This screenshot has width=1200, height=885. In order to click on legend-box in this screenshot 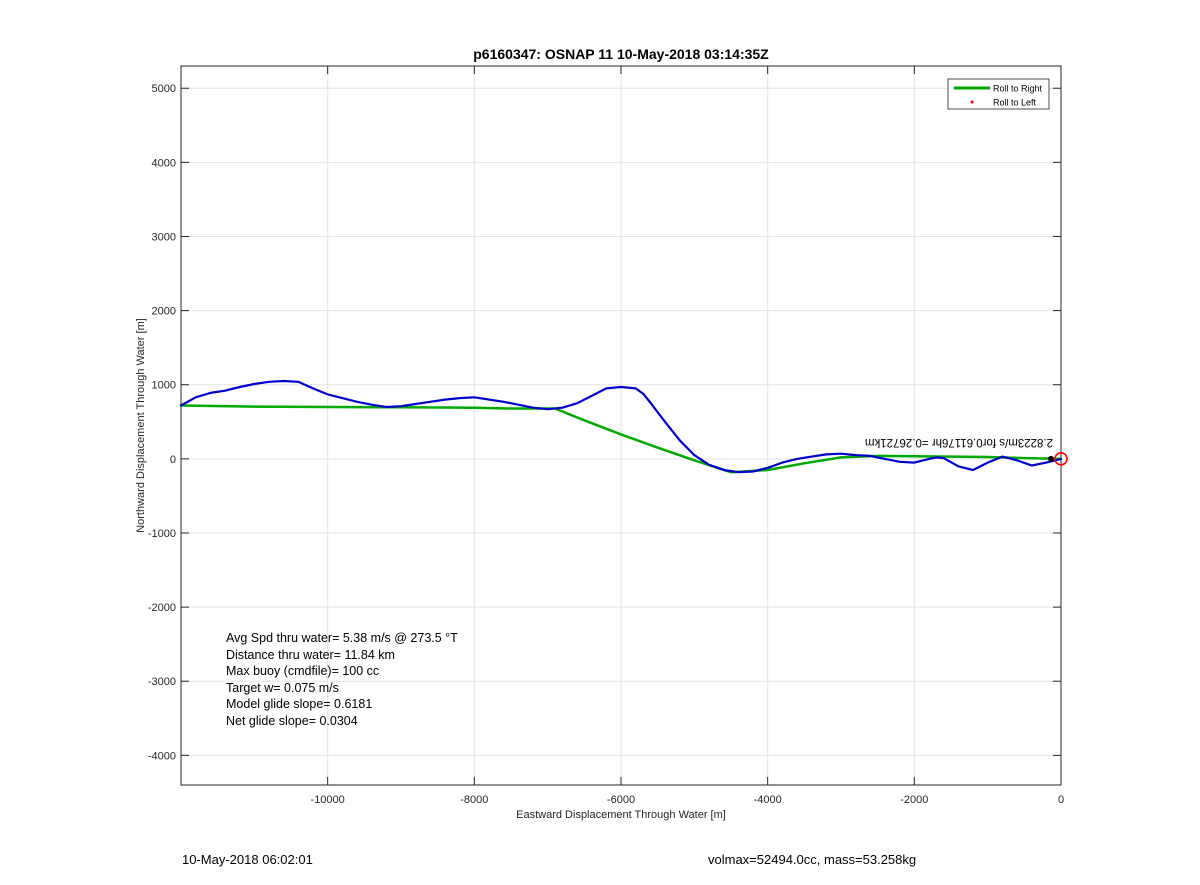, I will do `click(998, 94)`.